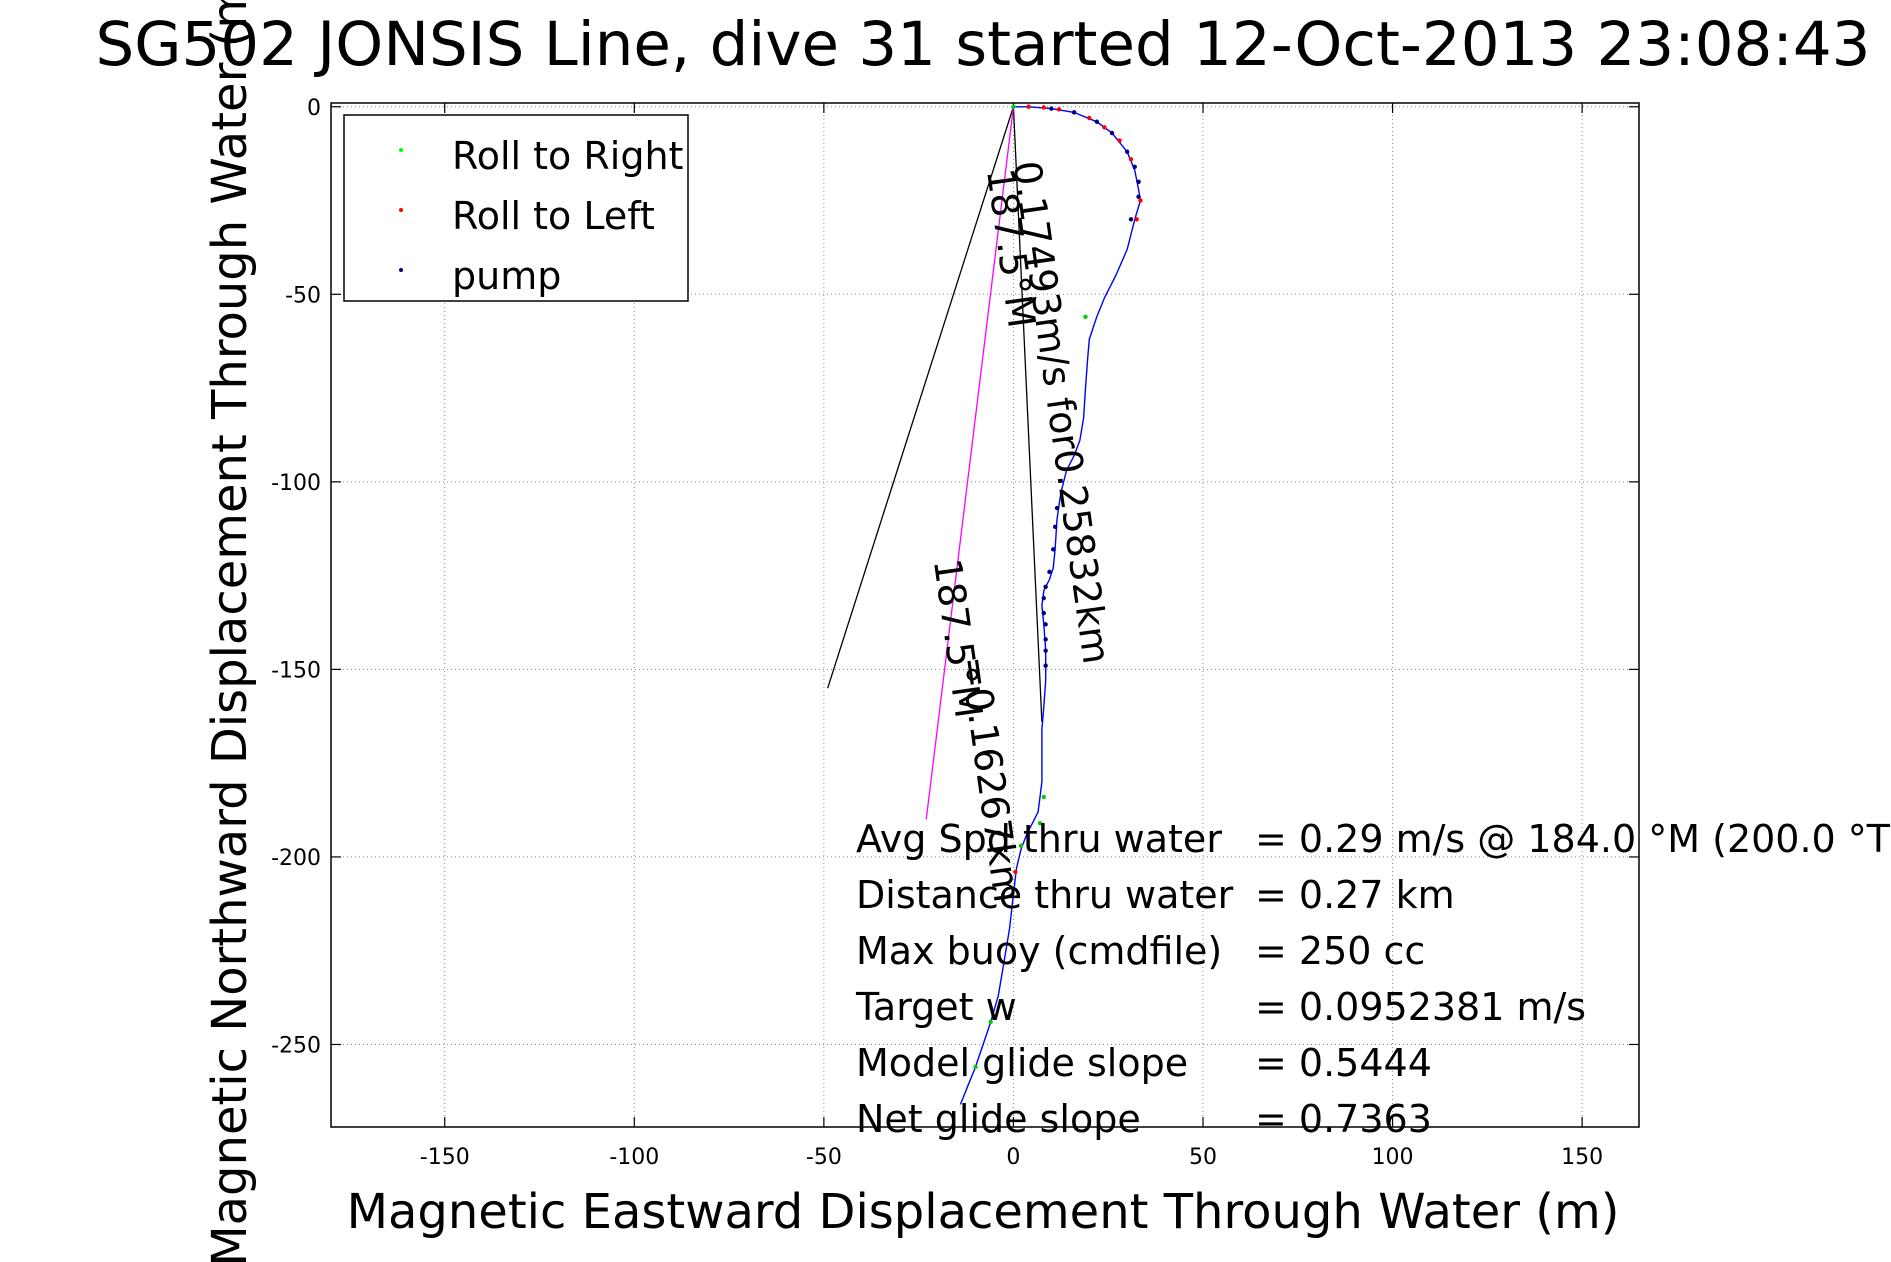  Describe the element at coordinates (1013, 1157) in the screenshot. I see `x-tick-label: 0` at that location.